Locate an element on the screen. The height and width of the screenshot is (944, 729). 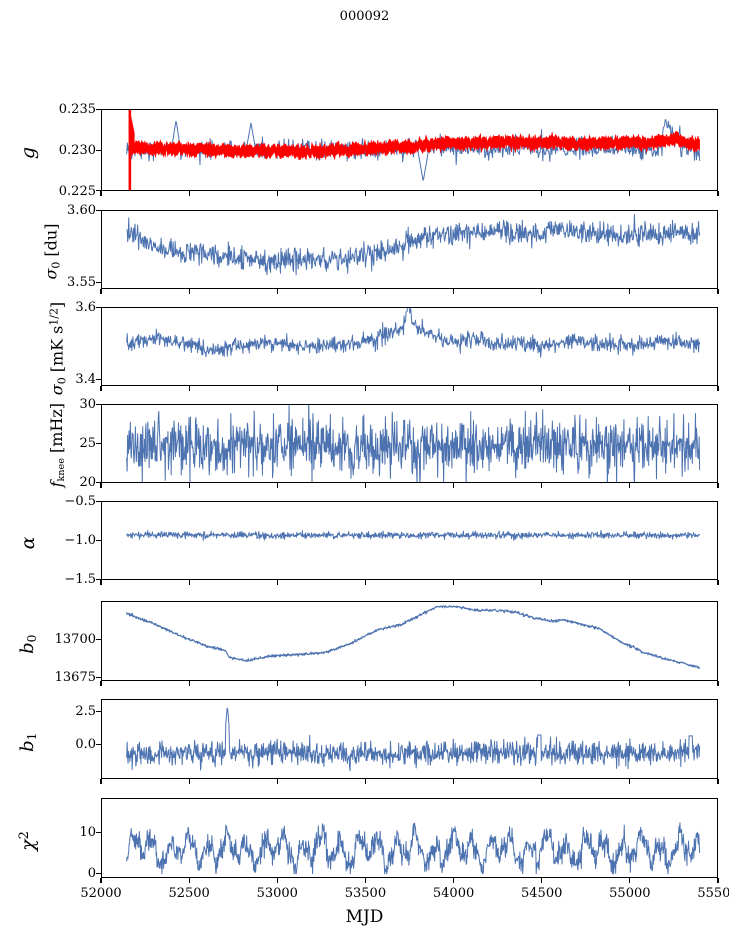
panel-chi2-plot is located at coordinates (413, 848).